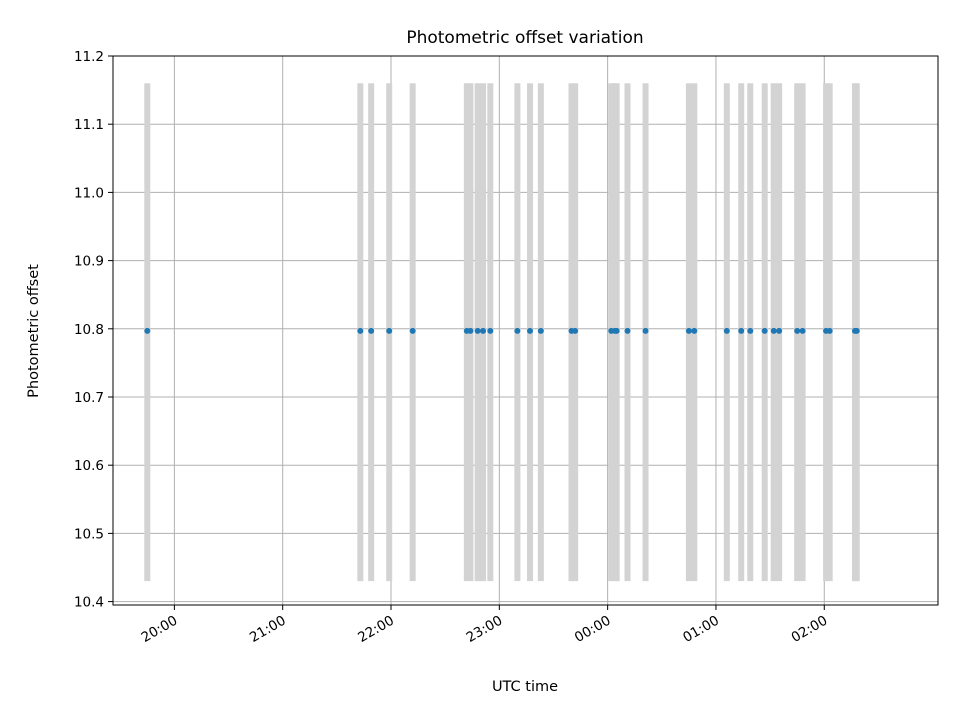 The height and width of the screenshot is (720, 960). Describe the element at coordinates (160, 629) in the screenshot. I see `x-tick-label: 20:00` at that location.